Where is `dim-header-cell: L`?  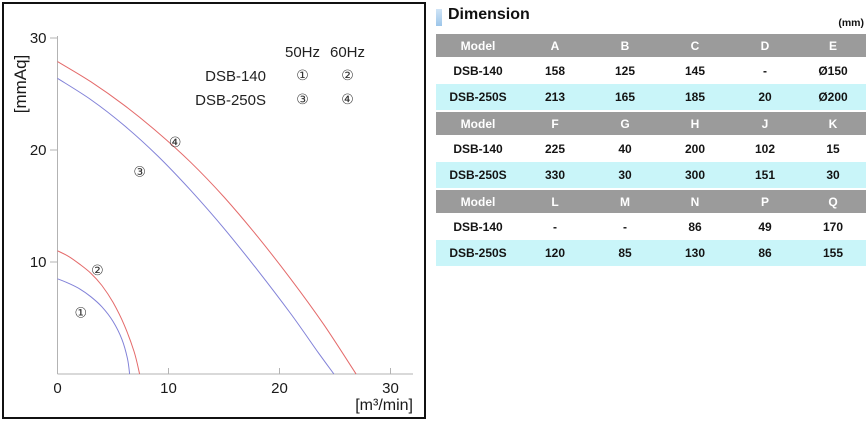 dim-header-cell: L is located at coordinates (555, 201).